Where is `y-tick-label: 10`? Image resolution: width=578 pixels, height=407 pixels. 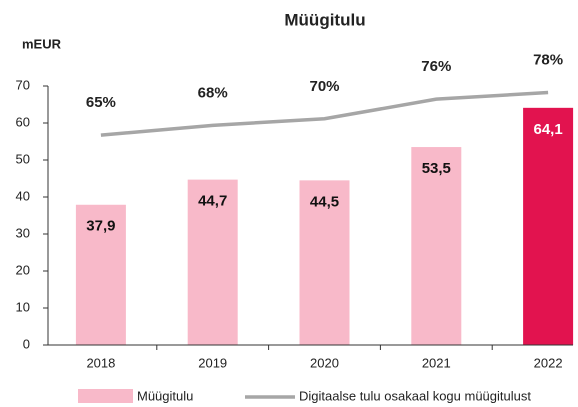
y-tick-label: 10 is located at coordinates (23, 306).